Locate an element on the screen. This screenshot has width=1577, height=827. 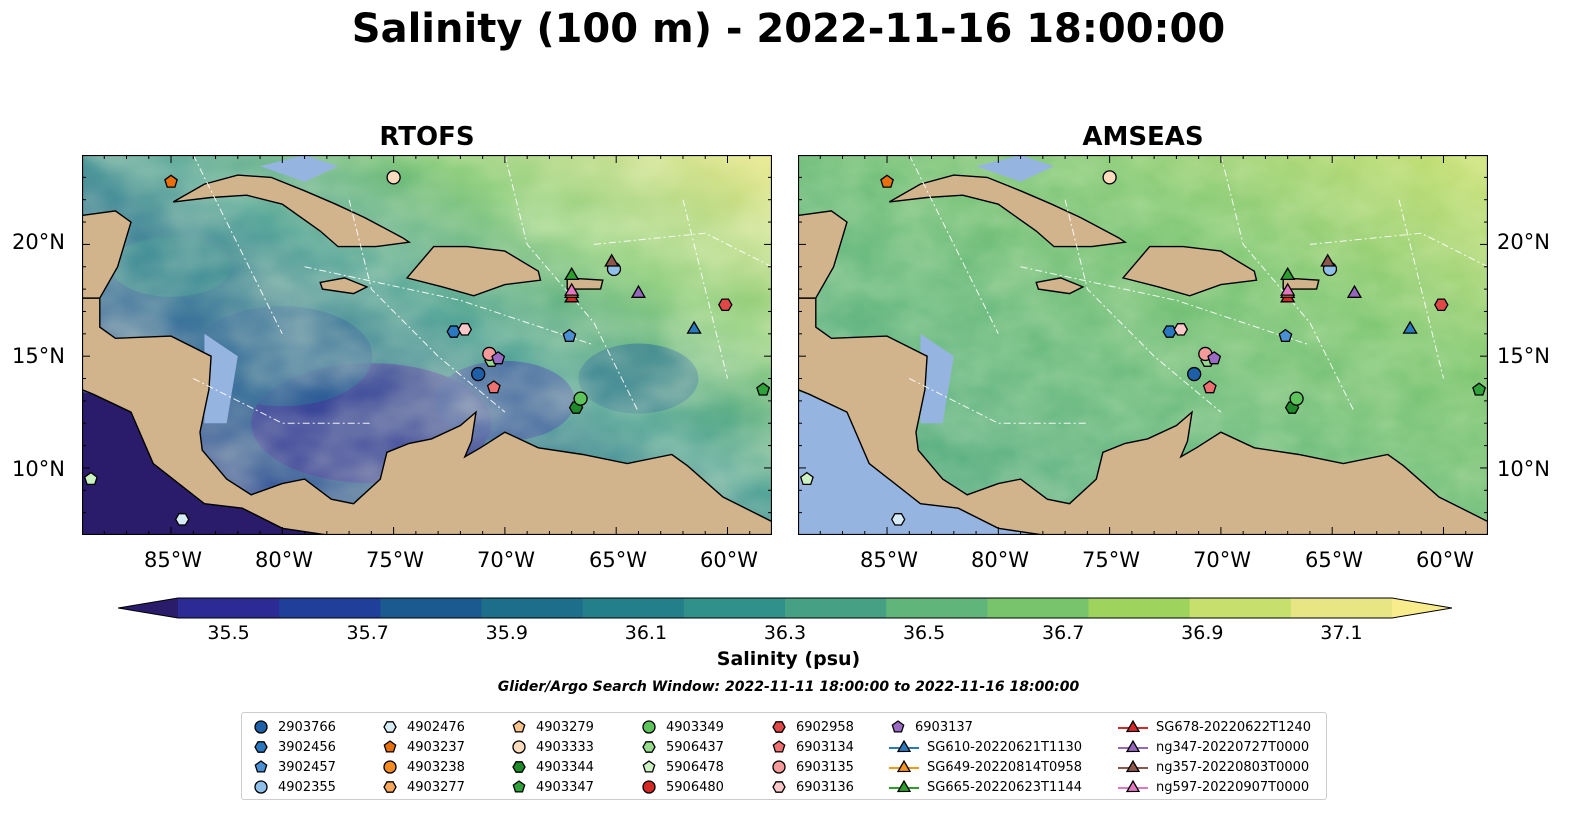
legend-label: 4903237 is located at coordinates (436, 747).